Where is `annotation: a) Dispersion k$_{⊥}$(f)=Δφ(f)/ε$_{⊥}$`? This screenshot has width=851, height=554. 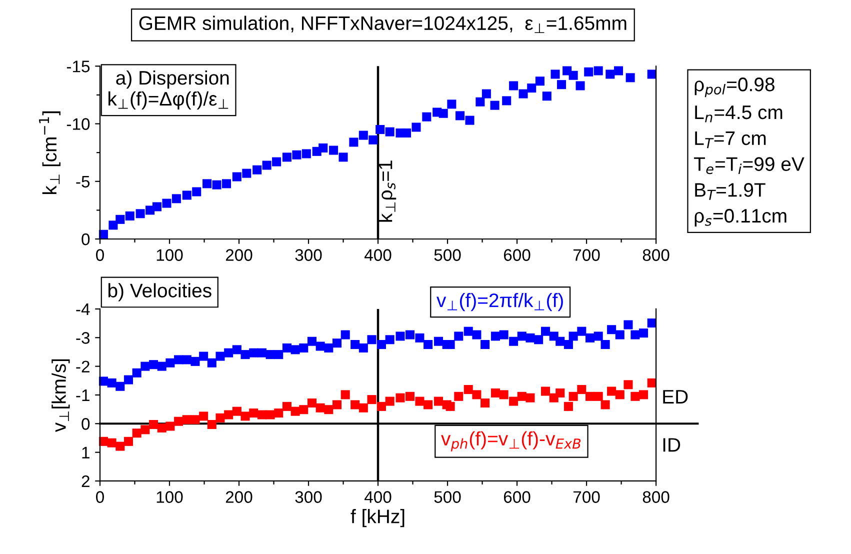 annotation: a) Dispersion k$_{⊥}$(f)=Δφ(f)/ε$_{⊥}$ is located at coordinates (168, 90).